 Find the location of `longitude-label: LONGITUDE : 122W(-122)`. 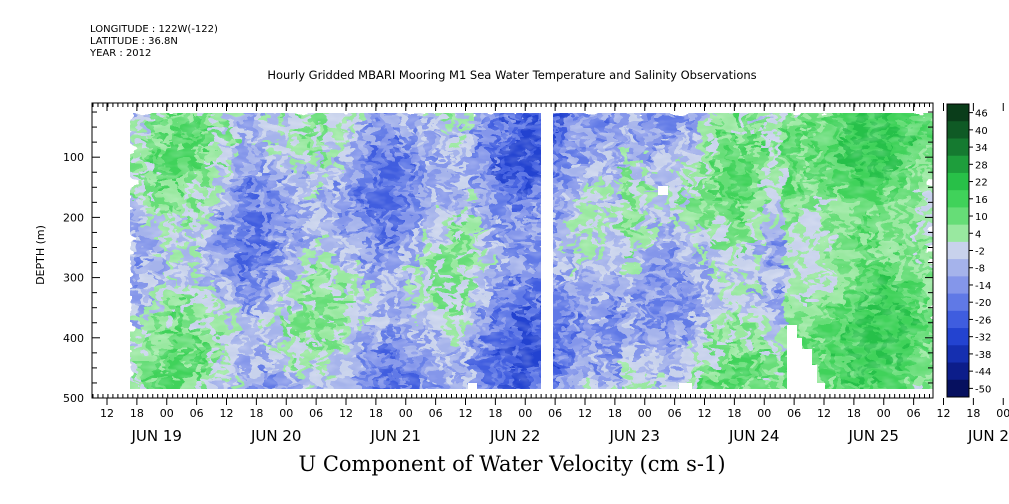

longitude-label: LONGITUDE : 122W(-122) is located at coordinates (154, 29).